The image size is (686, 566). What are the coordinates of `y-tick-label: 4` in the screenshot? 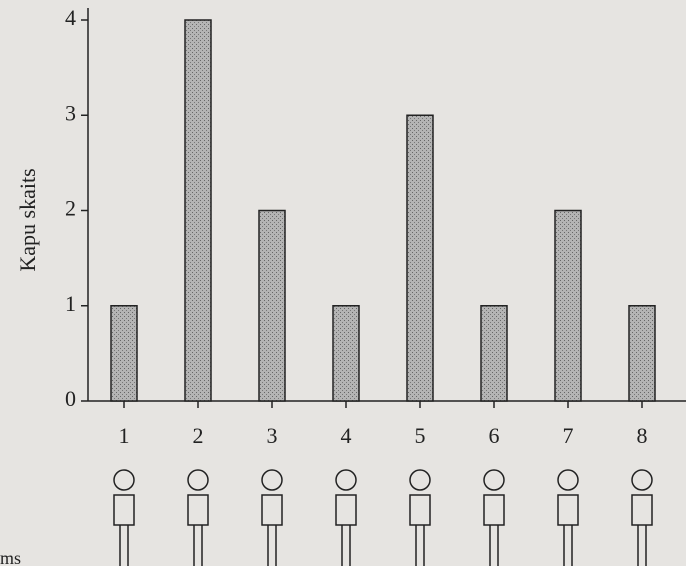 It's located at (70, 17).